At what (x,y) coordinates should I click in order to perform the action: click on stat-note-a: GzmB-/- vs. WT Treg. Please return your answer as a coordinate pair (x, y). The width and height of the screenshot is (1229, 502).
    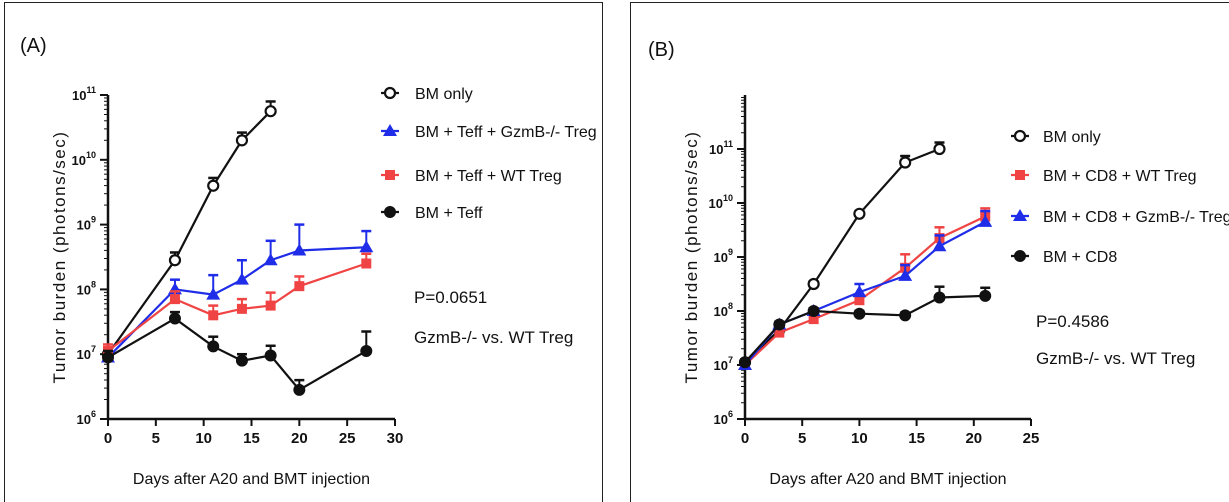
    Looking at the image, I should click on (493, 337).